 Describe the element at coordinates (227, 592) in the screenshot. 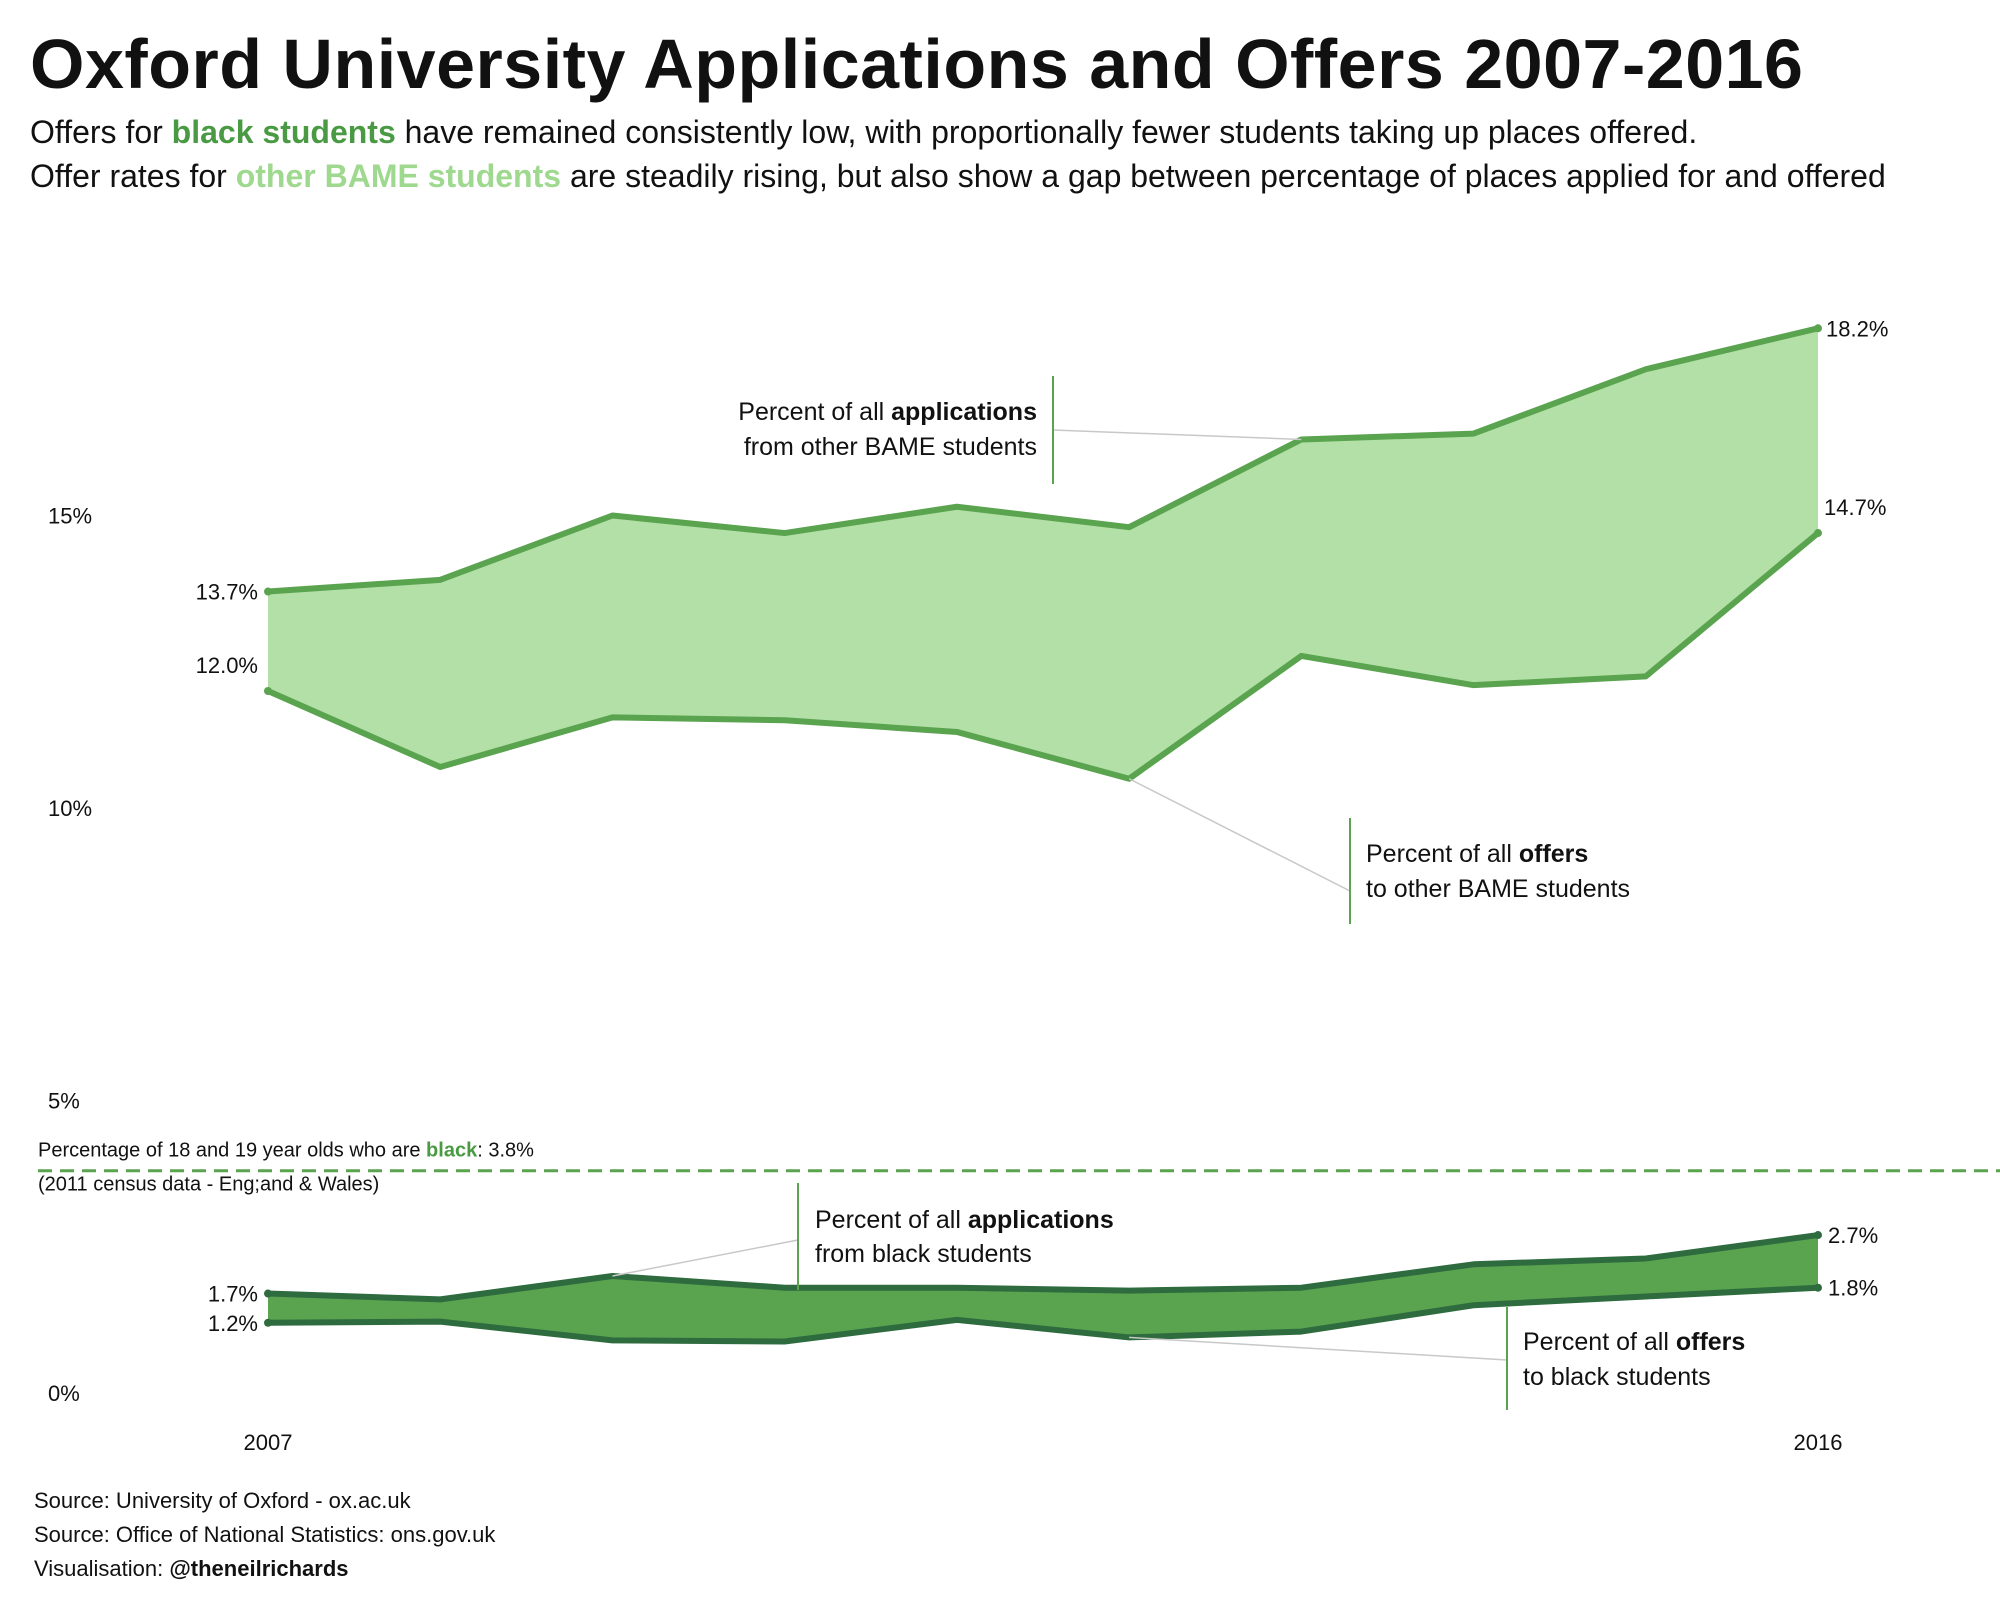

I see `bame-app-start-label: 13.7%` at that location.